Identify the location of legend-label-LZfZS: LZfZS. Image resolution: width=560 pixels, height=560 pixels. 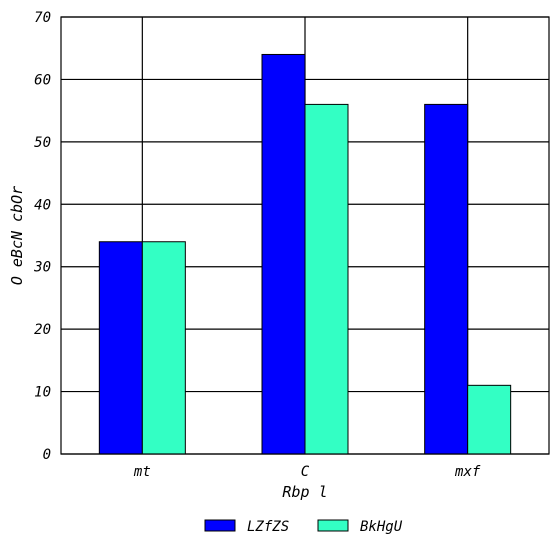
(268, 527).